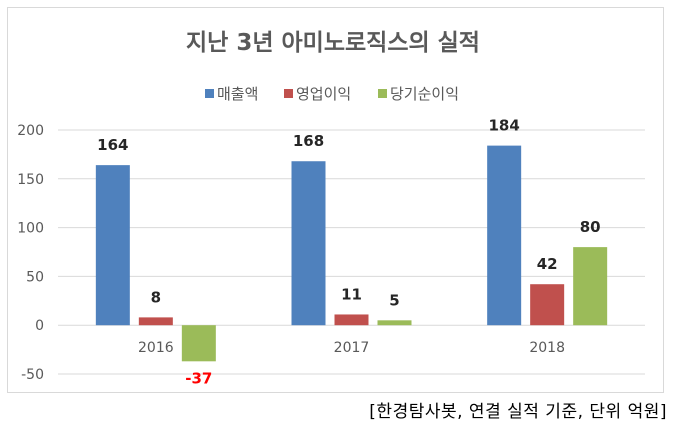 This screenshot has height=432, width=677. What do you see at coordinates (156, 348) in the screenshot?
I see `x-tick-label: 2016` at bounding box center [156, 348].